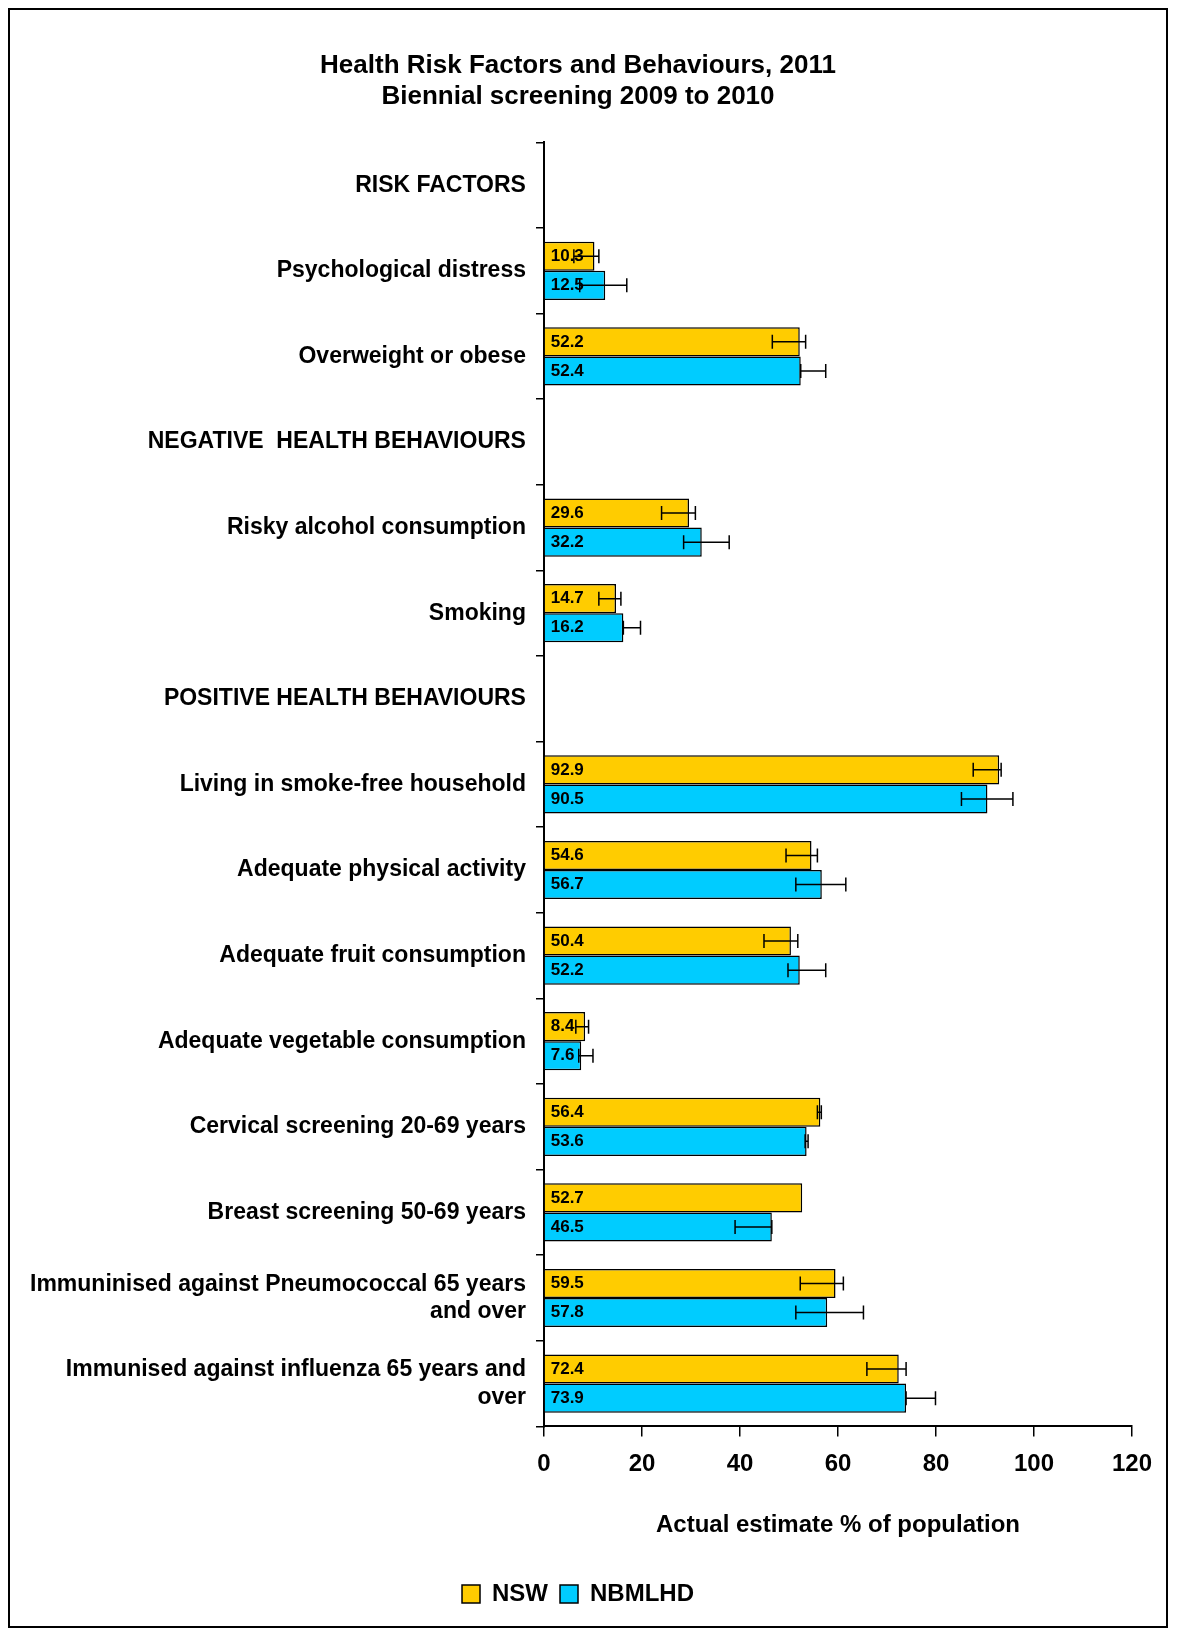 Image resolution: width=1182 pixels, height=1639 pixels. What do you see at coordinates (376, 525) in the screenshot?
I see `y-tick-label: Risky alcohol consumption` at bounding box center [376, 525].